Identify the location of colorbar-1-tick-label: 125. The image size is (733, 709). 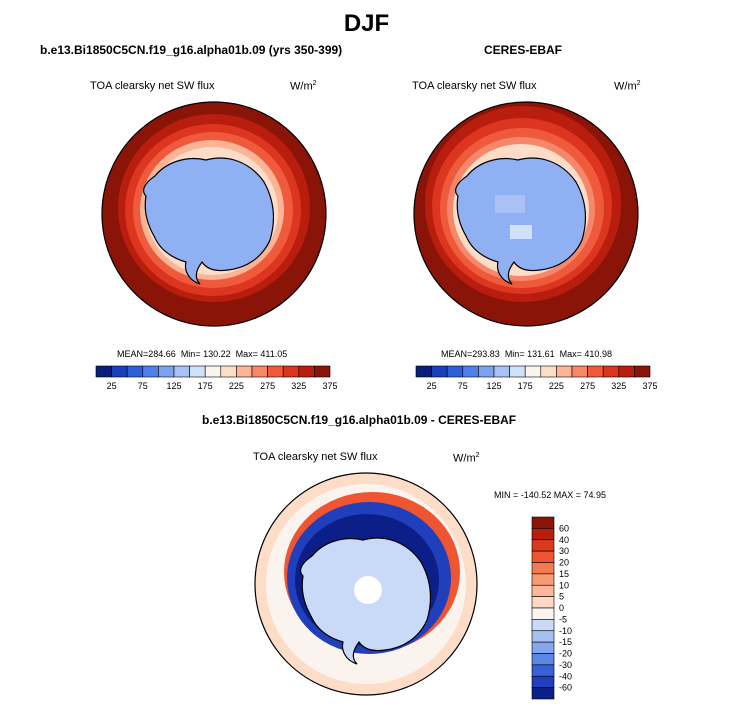
(173, 386).